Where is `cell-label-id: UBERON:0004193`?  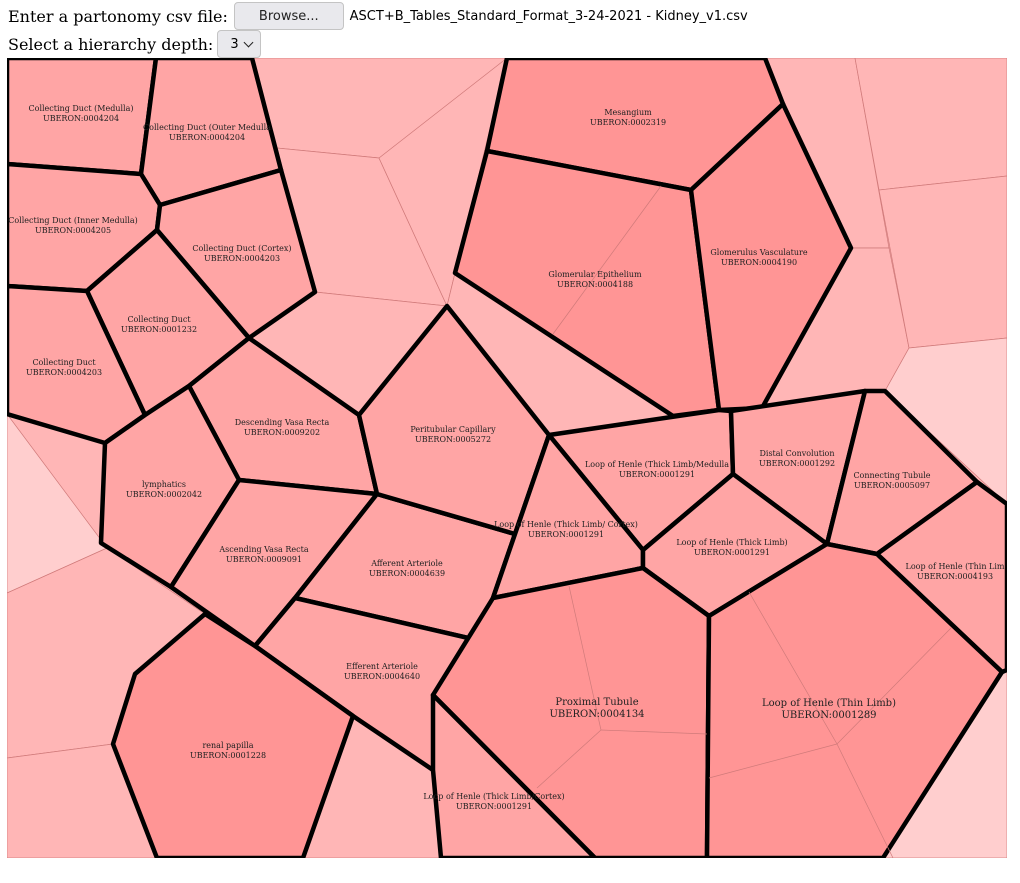 cell-label-id: UBERON:0004193 is located at coordinates (955, 576).